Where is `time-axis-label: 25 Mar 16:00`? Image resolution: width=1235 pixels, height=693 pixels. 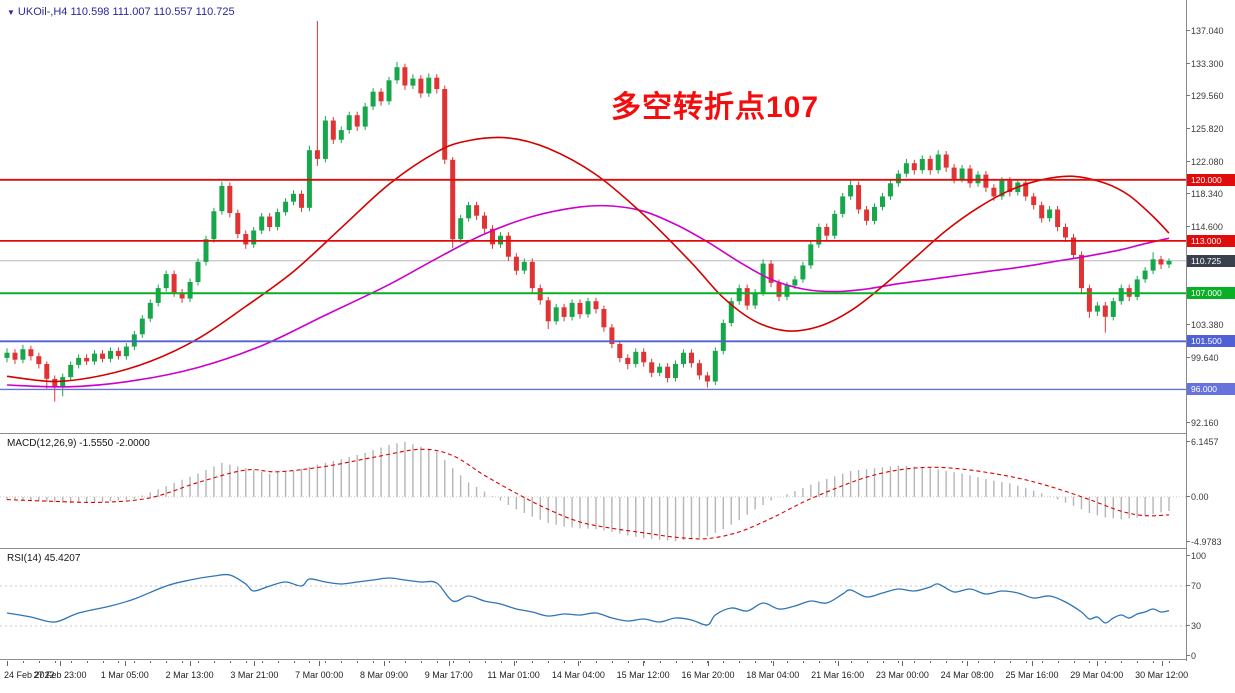 time-axis-label: 25 Mar 16:00 is located at coordinates (1032, 675).